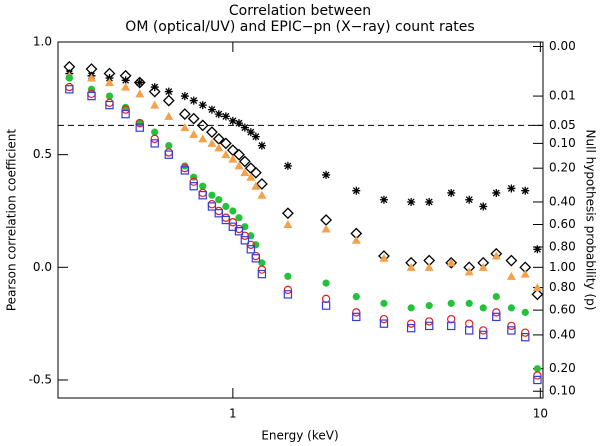  I want to click on y2-tick-label: 0.01, so click(562, 96).